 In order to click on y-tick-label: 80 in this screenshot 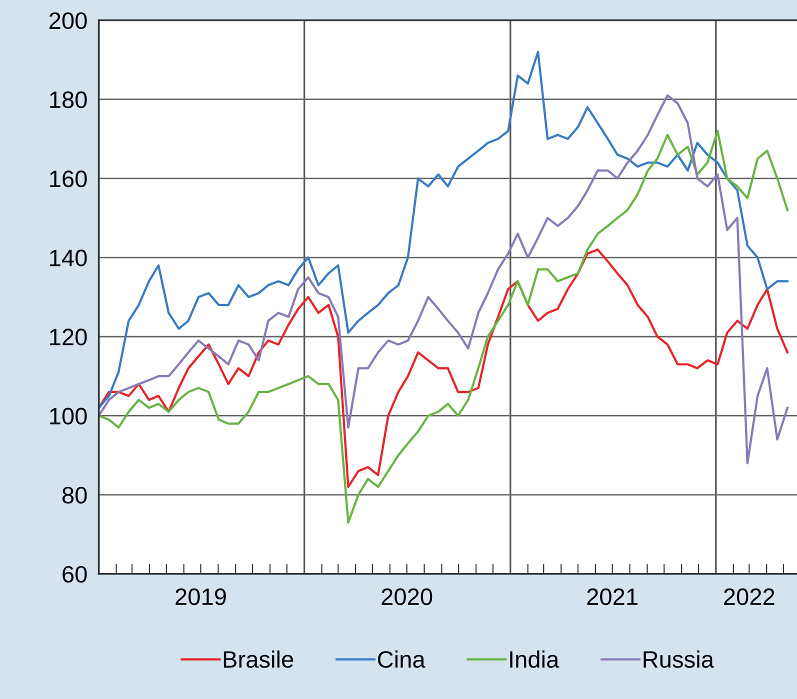, I will do `click(74, 495)`.